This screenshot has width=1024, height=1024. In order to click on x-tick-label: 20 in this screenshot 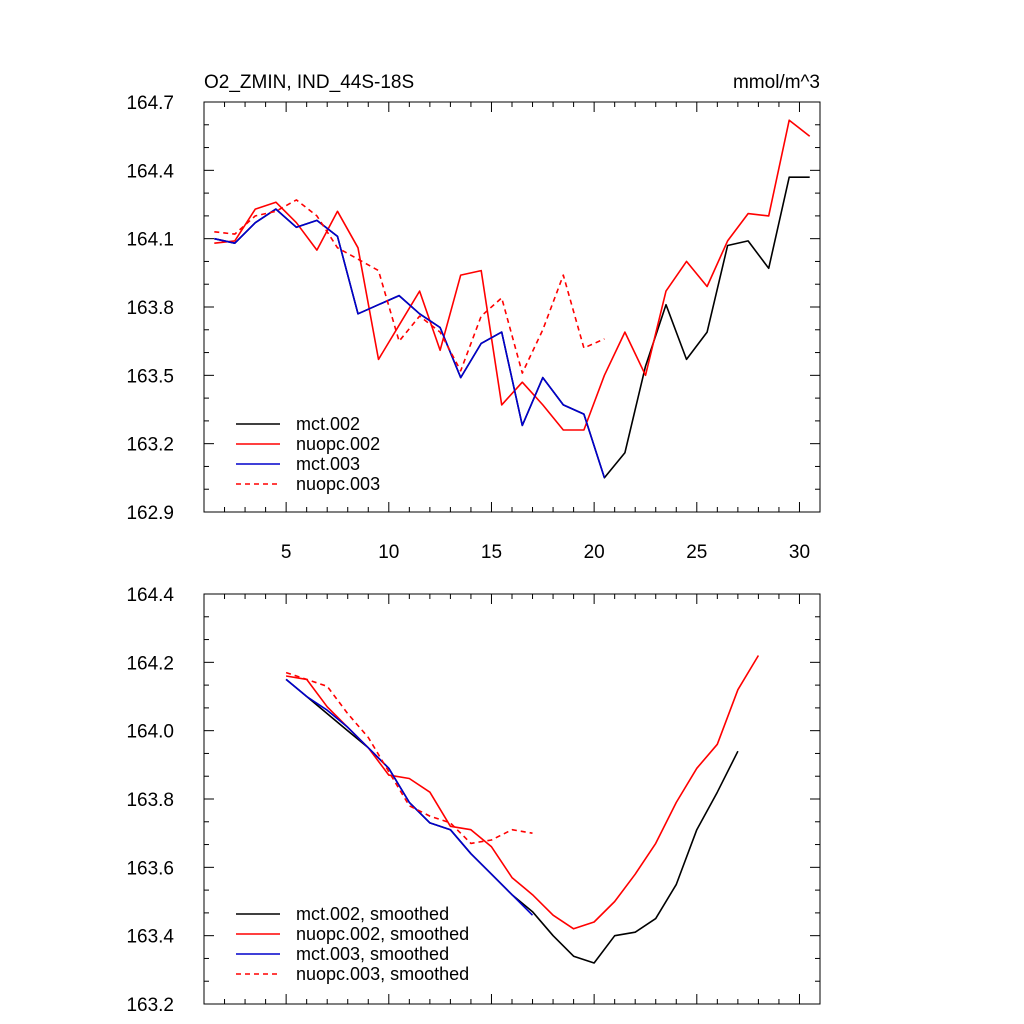, I will do `click(594, 552)`.